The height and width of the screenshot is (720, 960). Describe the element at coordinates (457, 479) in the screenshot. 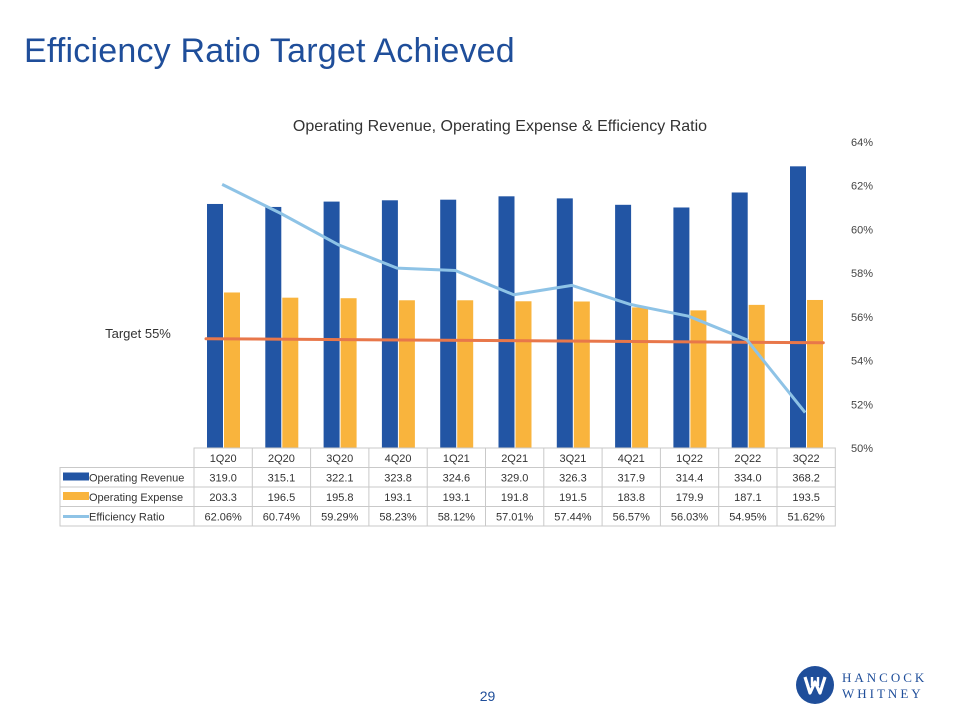

I see `table-cell-0-4: 324.6` at that location.